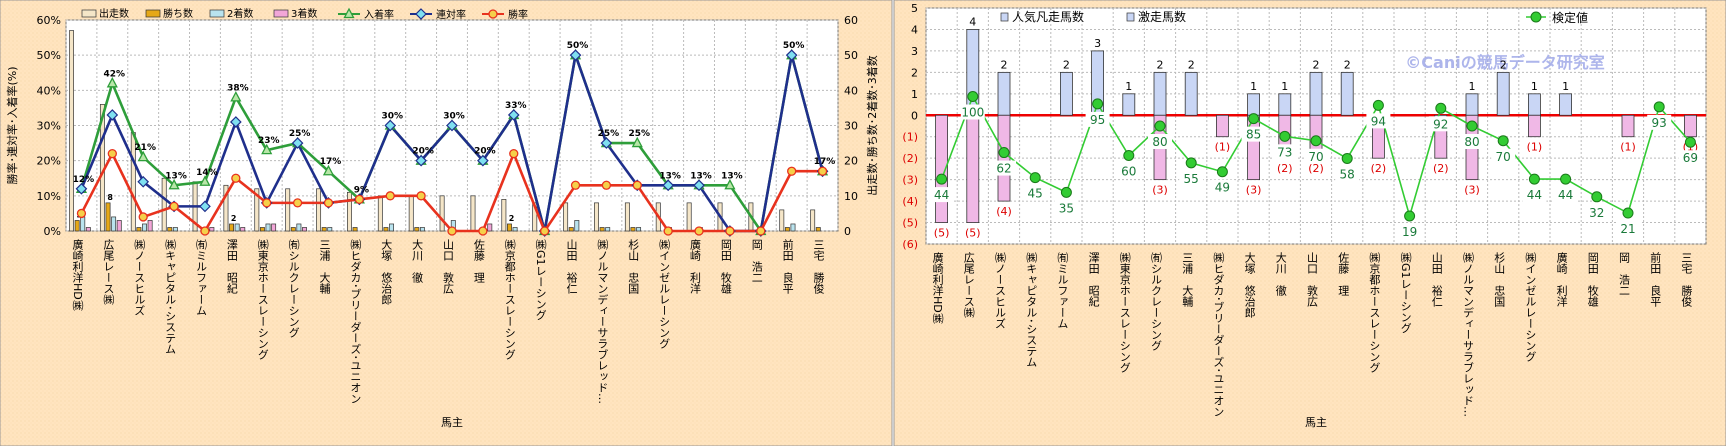 The image size is (1726, 446). I want to click on chart2-category-label: 広尾レース㈱, so click(968, 285).